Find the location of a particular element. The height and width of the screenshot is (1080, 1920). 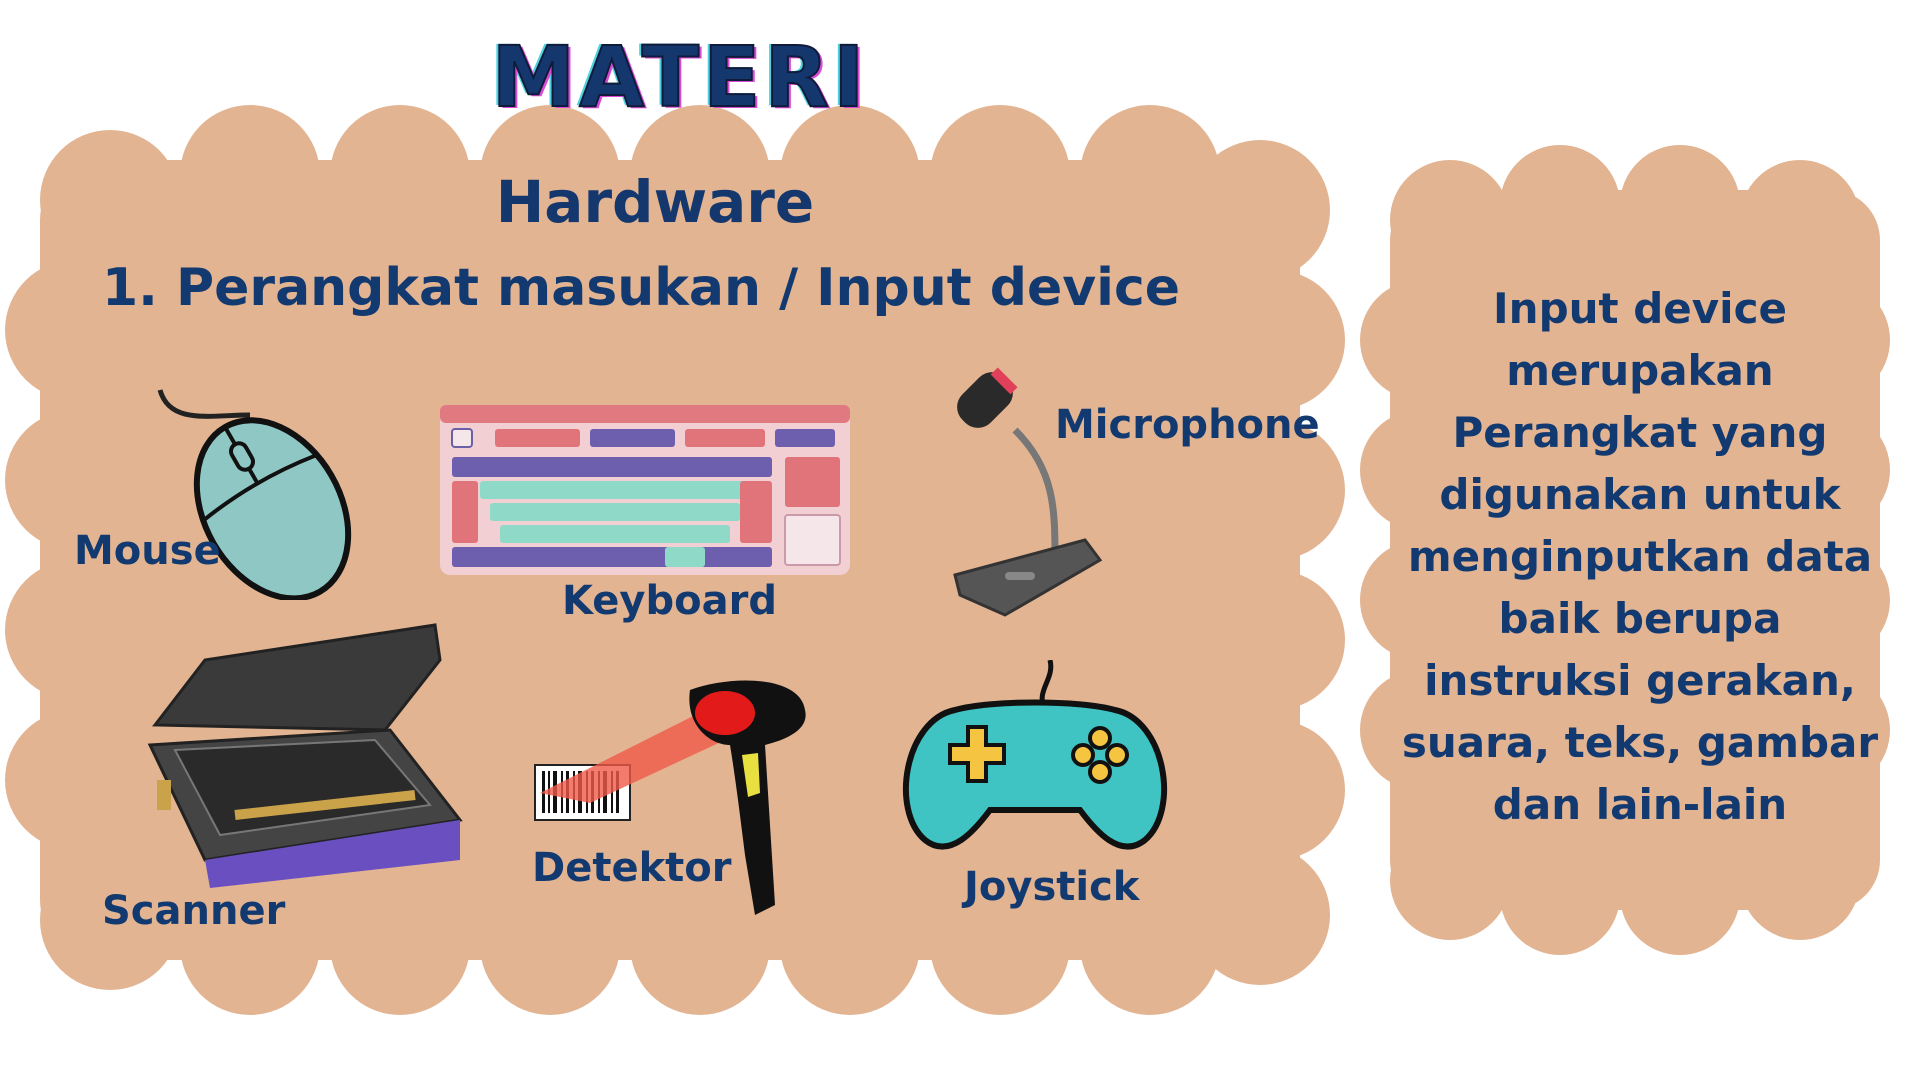

section-subheading: 1. Perangkat masukan / Input device is located at coordinates (641, 288).